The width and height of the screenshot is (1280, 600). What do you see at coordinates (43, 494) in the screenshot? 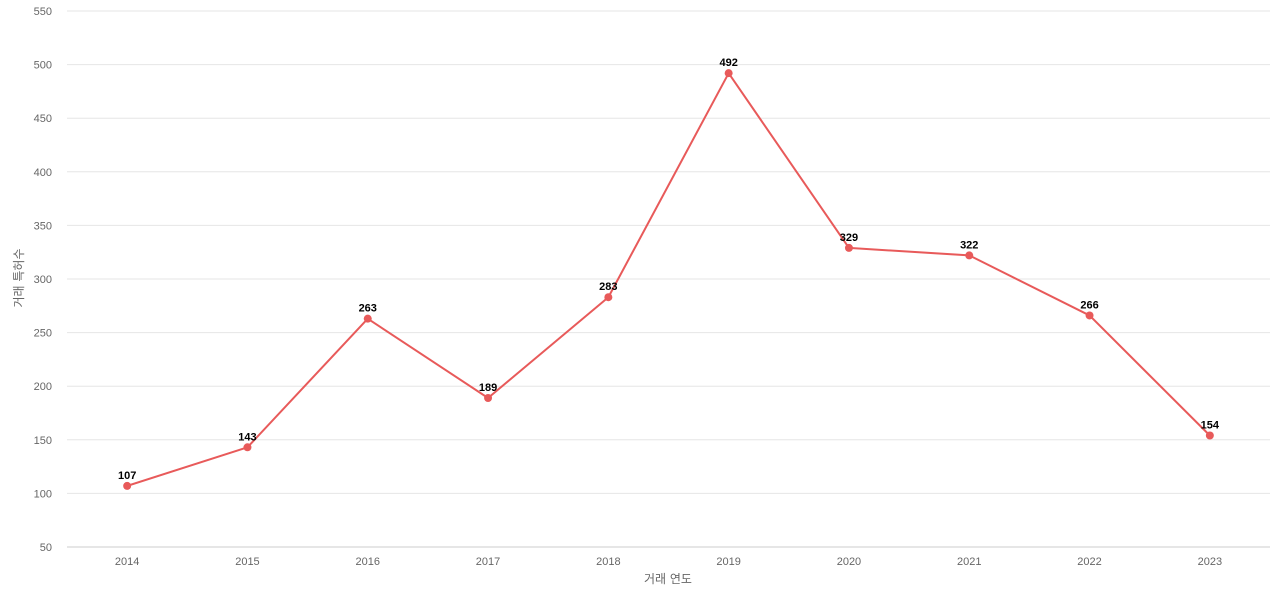
I see `y-tick-label: 100` at bounding box center [43, 494].